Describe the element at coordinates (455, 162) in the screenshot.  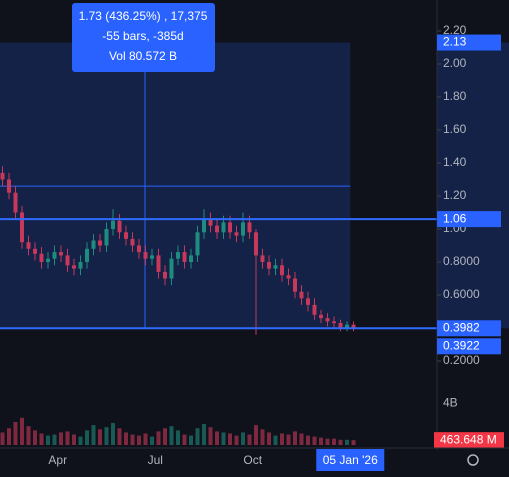
I see `y-tick-label: 1.40` at that location.